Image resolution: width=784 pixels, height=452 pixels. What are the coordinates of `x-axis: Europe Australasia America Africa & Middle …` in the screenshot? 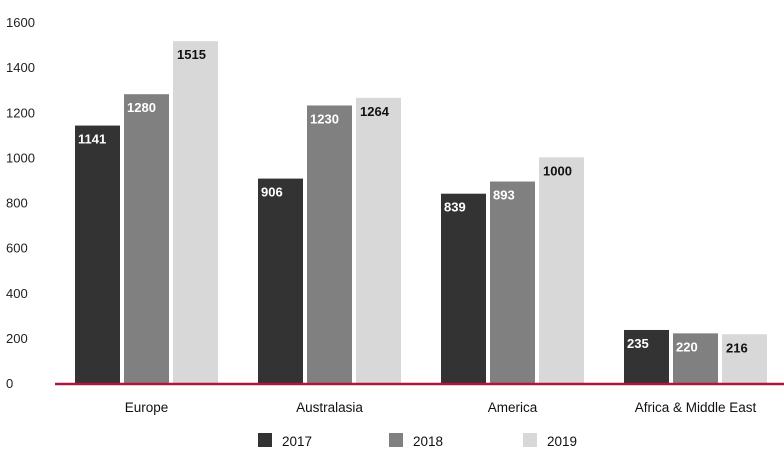 It's located at (441, 407).